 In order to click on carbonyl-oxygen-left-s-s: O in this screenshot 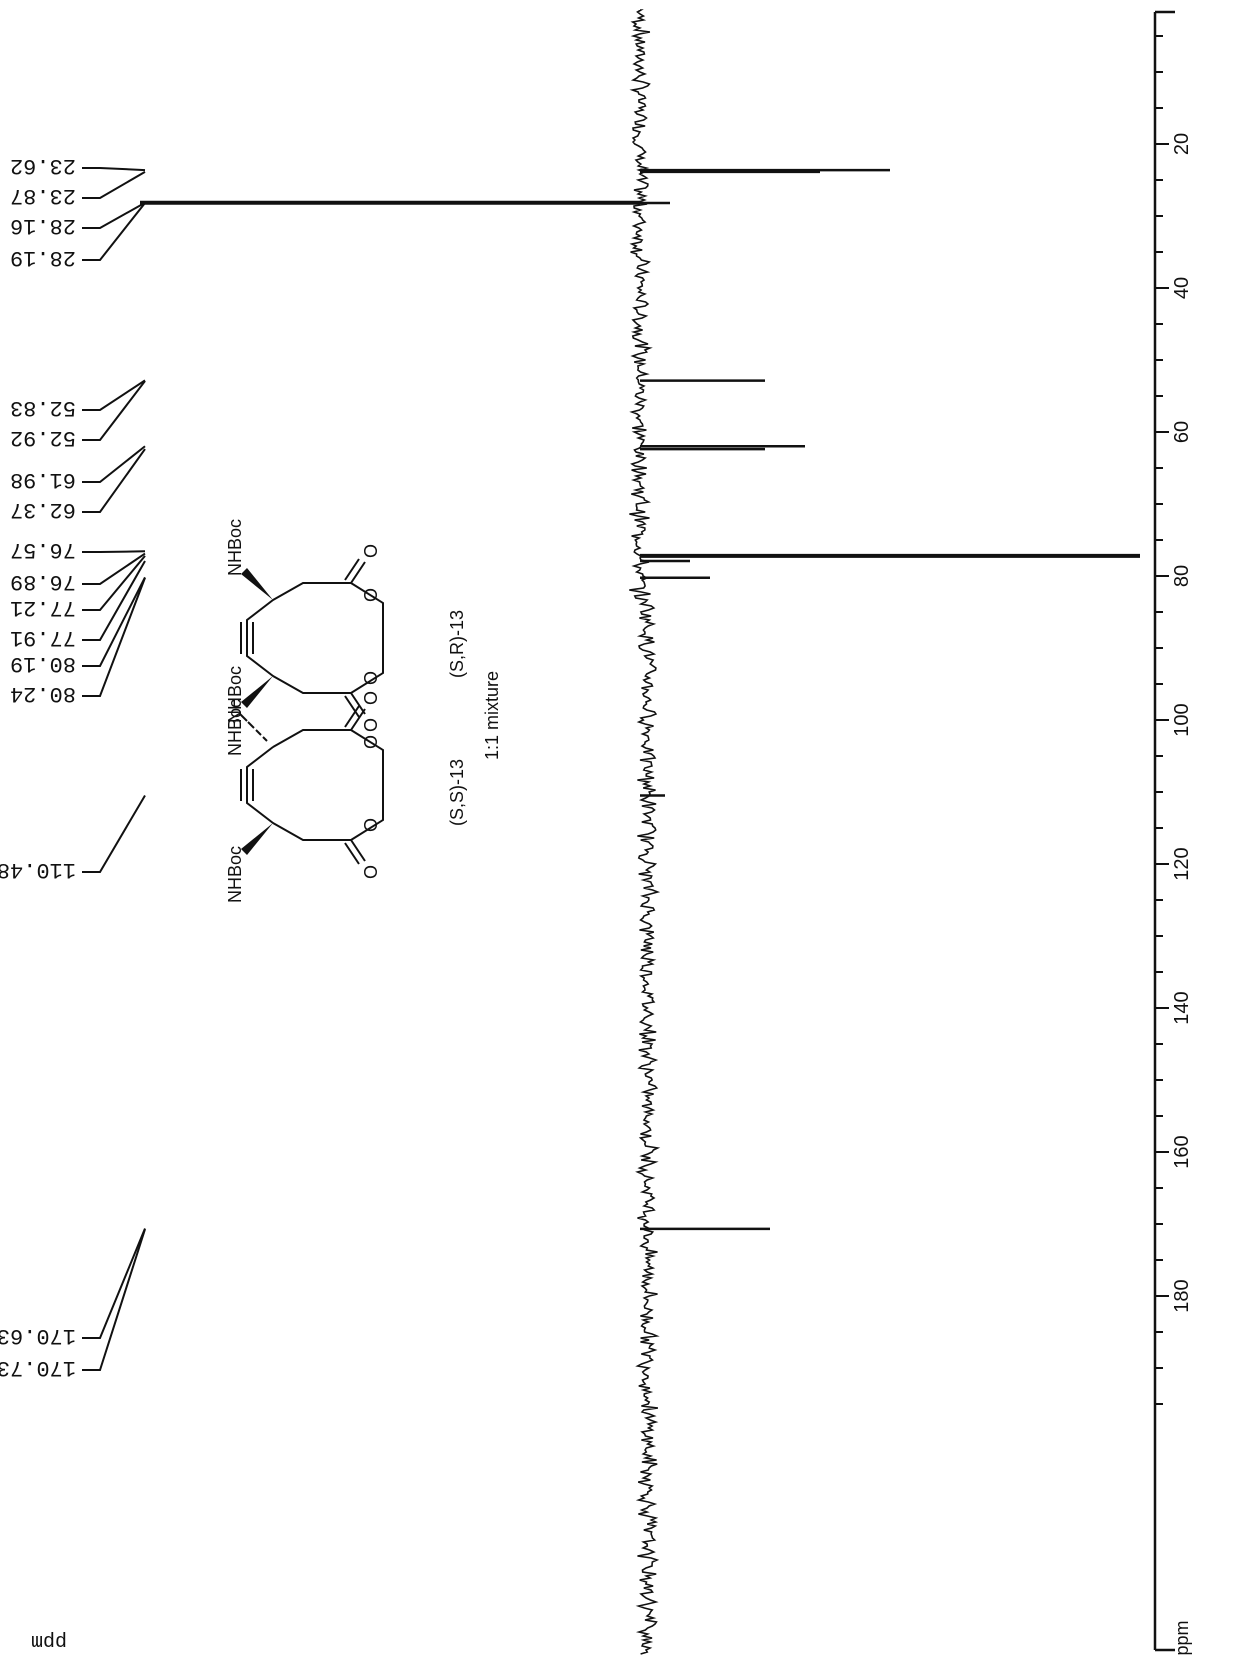, I will do `click(371, 872)`.